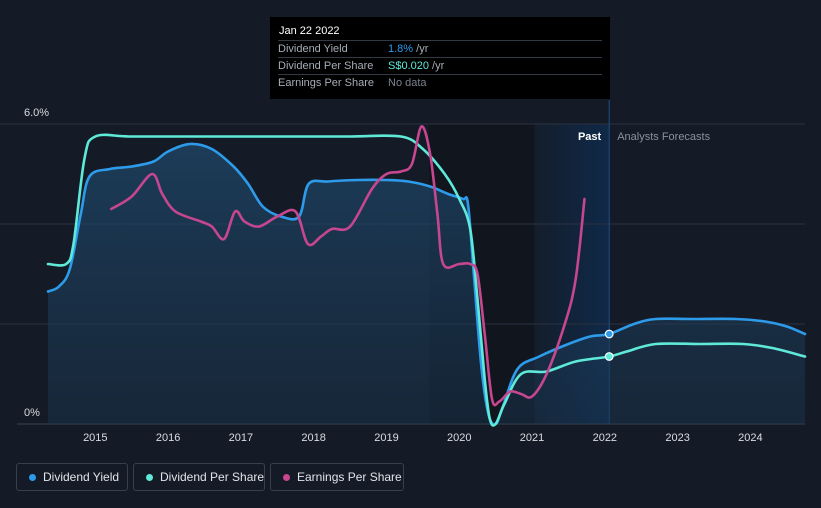  What do you see at coordinates (677, 438) in the screenshot?
I see `x-tick-label: 2023` at bounding box center [677, 438].